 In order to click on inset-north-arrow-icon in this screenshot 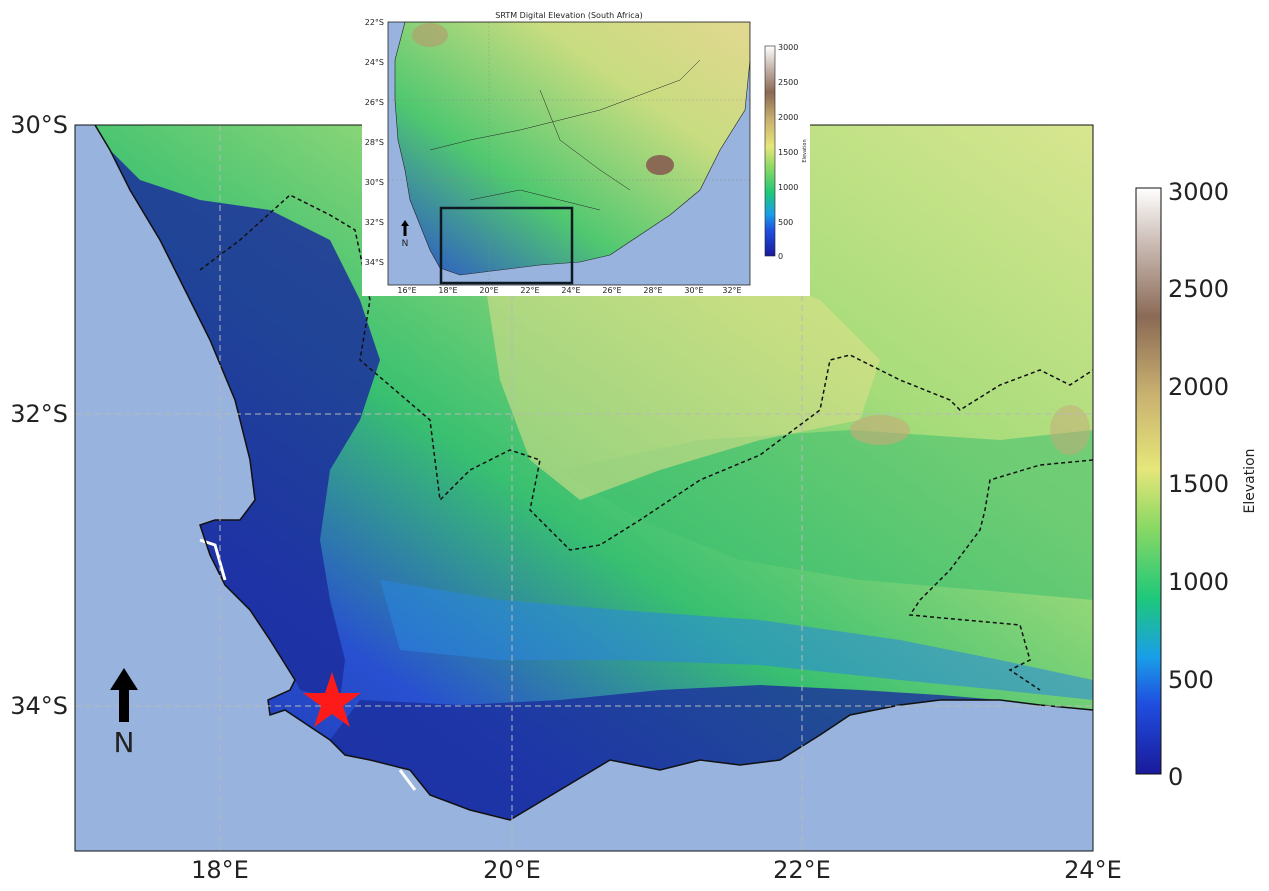, I will do `click(405, 228)`.